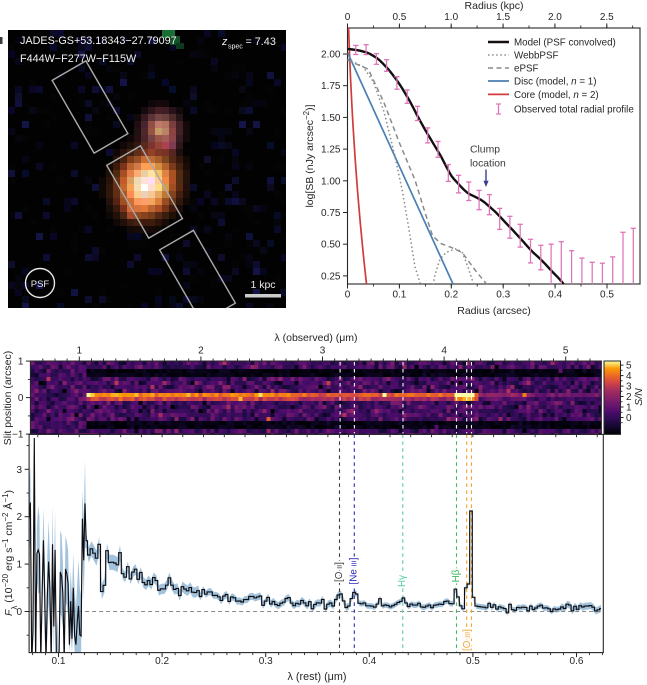 Image resolution: width=647 pixels, height=685 pixels. Describe the element at coordinates (556, 95) in the screenshot. I see `svg-text: Core (model, n = 2)` at that location.